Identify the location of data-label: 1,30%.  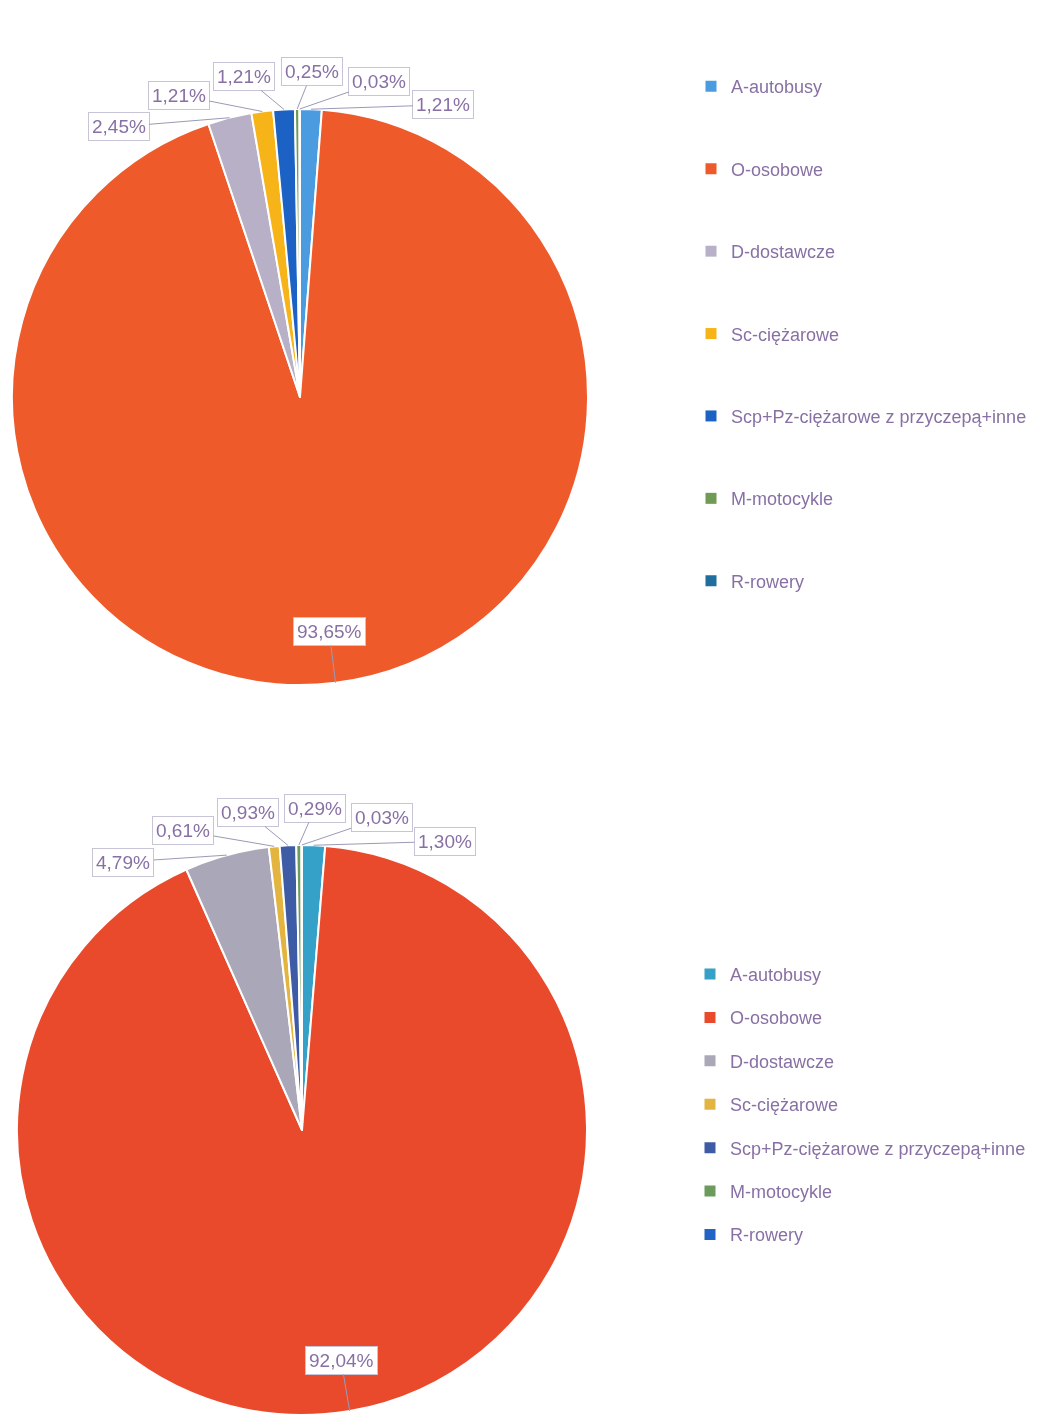
(445, 841).